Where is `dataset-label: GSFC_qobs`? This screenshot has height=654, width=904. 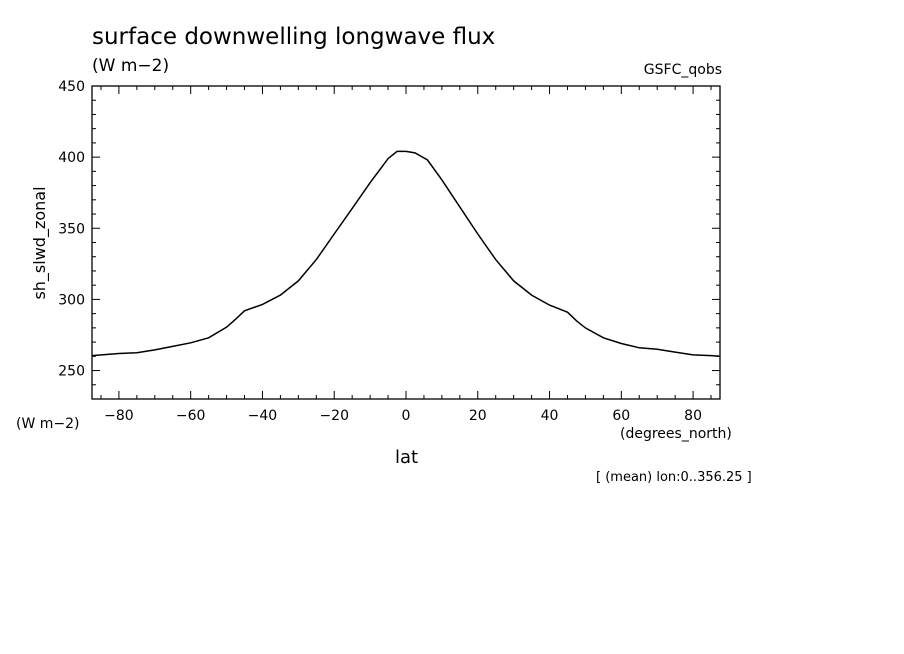 dataset-label: GSFC_qobs is located at coordinates (682, 70).